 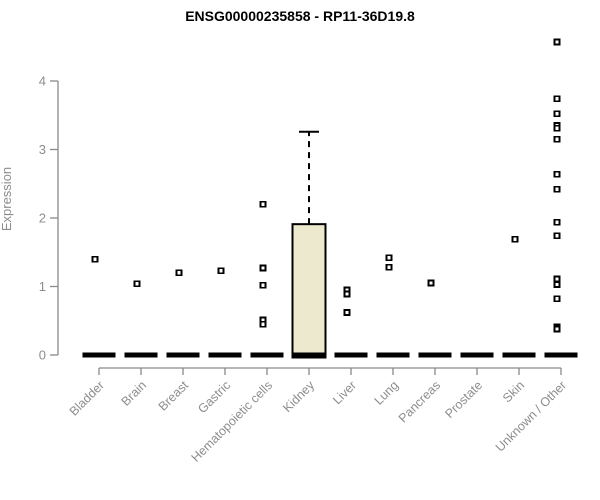 What do you see at coordinates (42, 355) in the screenshot?
I see `y-tick-label: 0` at bounding box center [42, 355].